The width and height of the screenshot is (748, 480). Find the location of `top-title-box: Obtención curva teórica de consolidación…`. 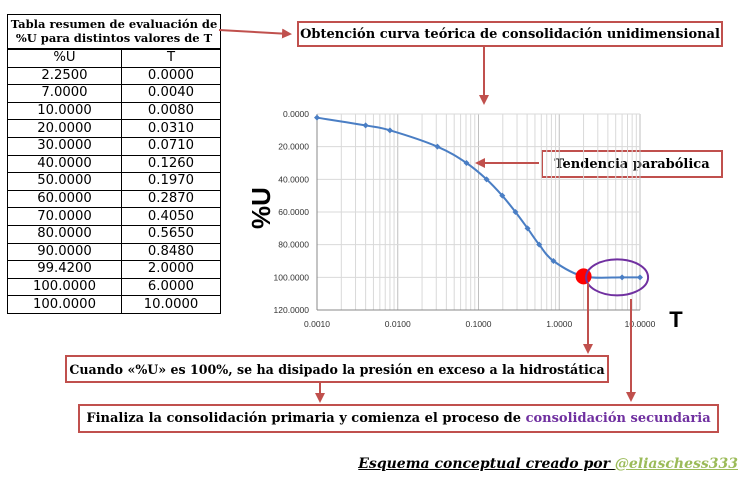

top-title-box: Obtención curva teórica de consolidación… is located at coordinates (510, 34).